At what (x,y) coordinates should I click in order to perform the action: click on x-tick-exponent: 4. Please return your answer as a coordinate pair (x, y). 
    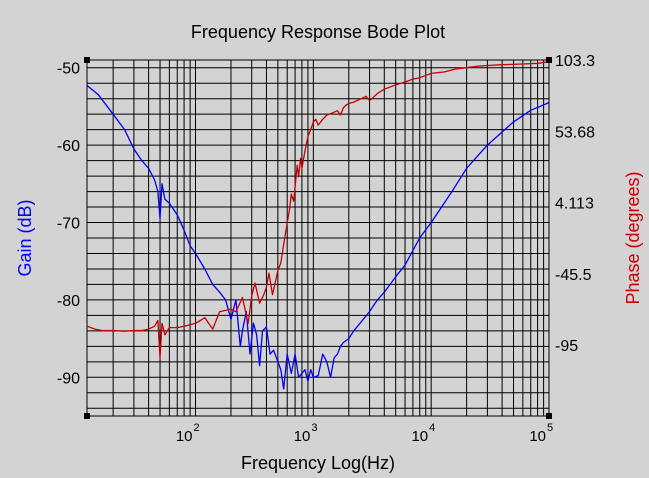
    Looking at the image, I should click on (432, 428).